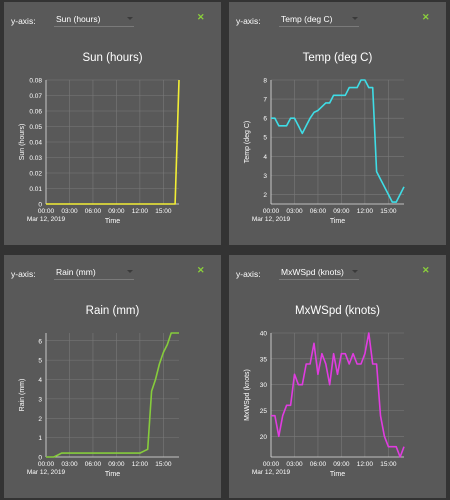 The height and width of the screenshot is (500, 450). Describe the element at coordinates (22, 395) in the screenshot. I see `y-axis-label: Rain (mm)` at that location.